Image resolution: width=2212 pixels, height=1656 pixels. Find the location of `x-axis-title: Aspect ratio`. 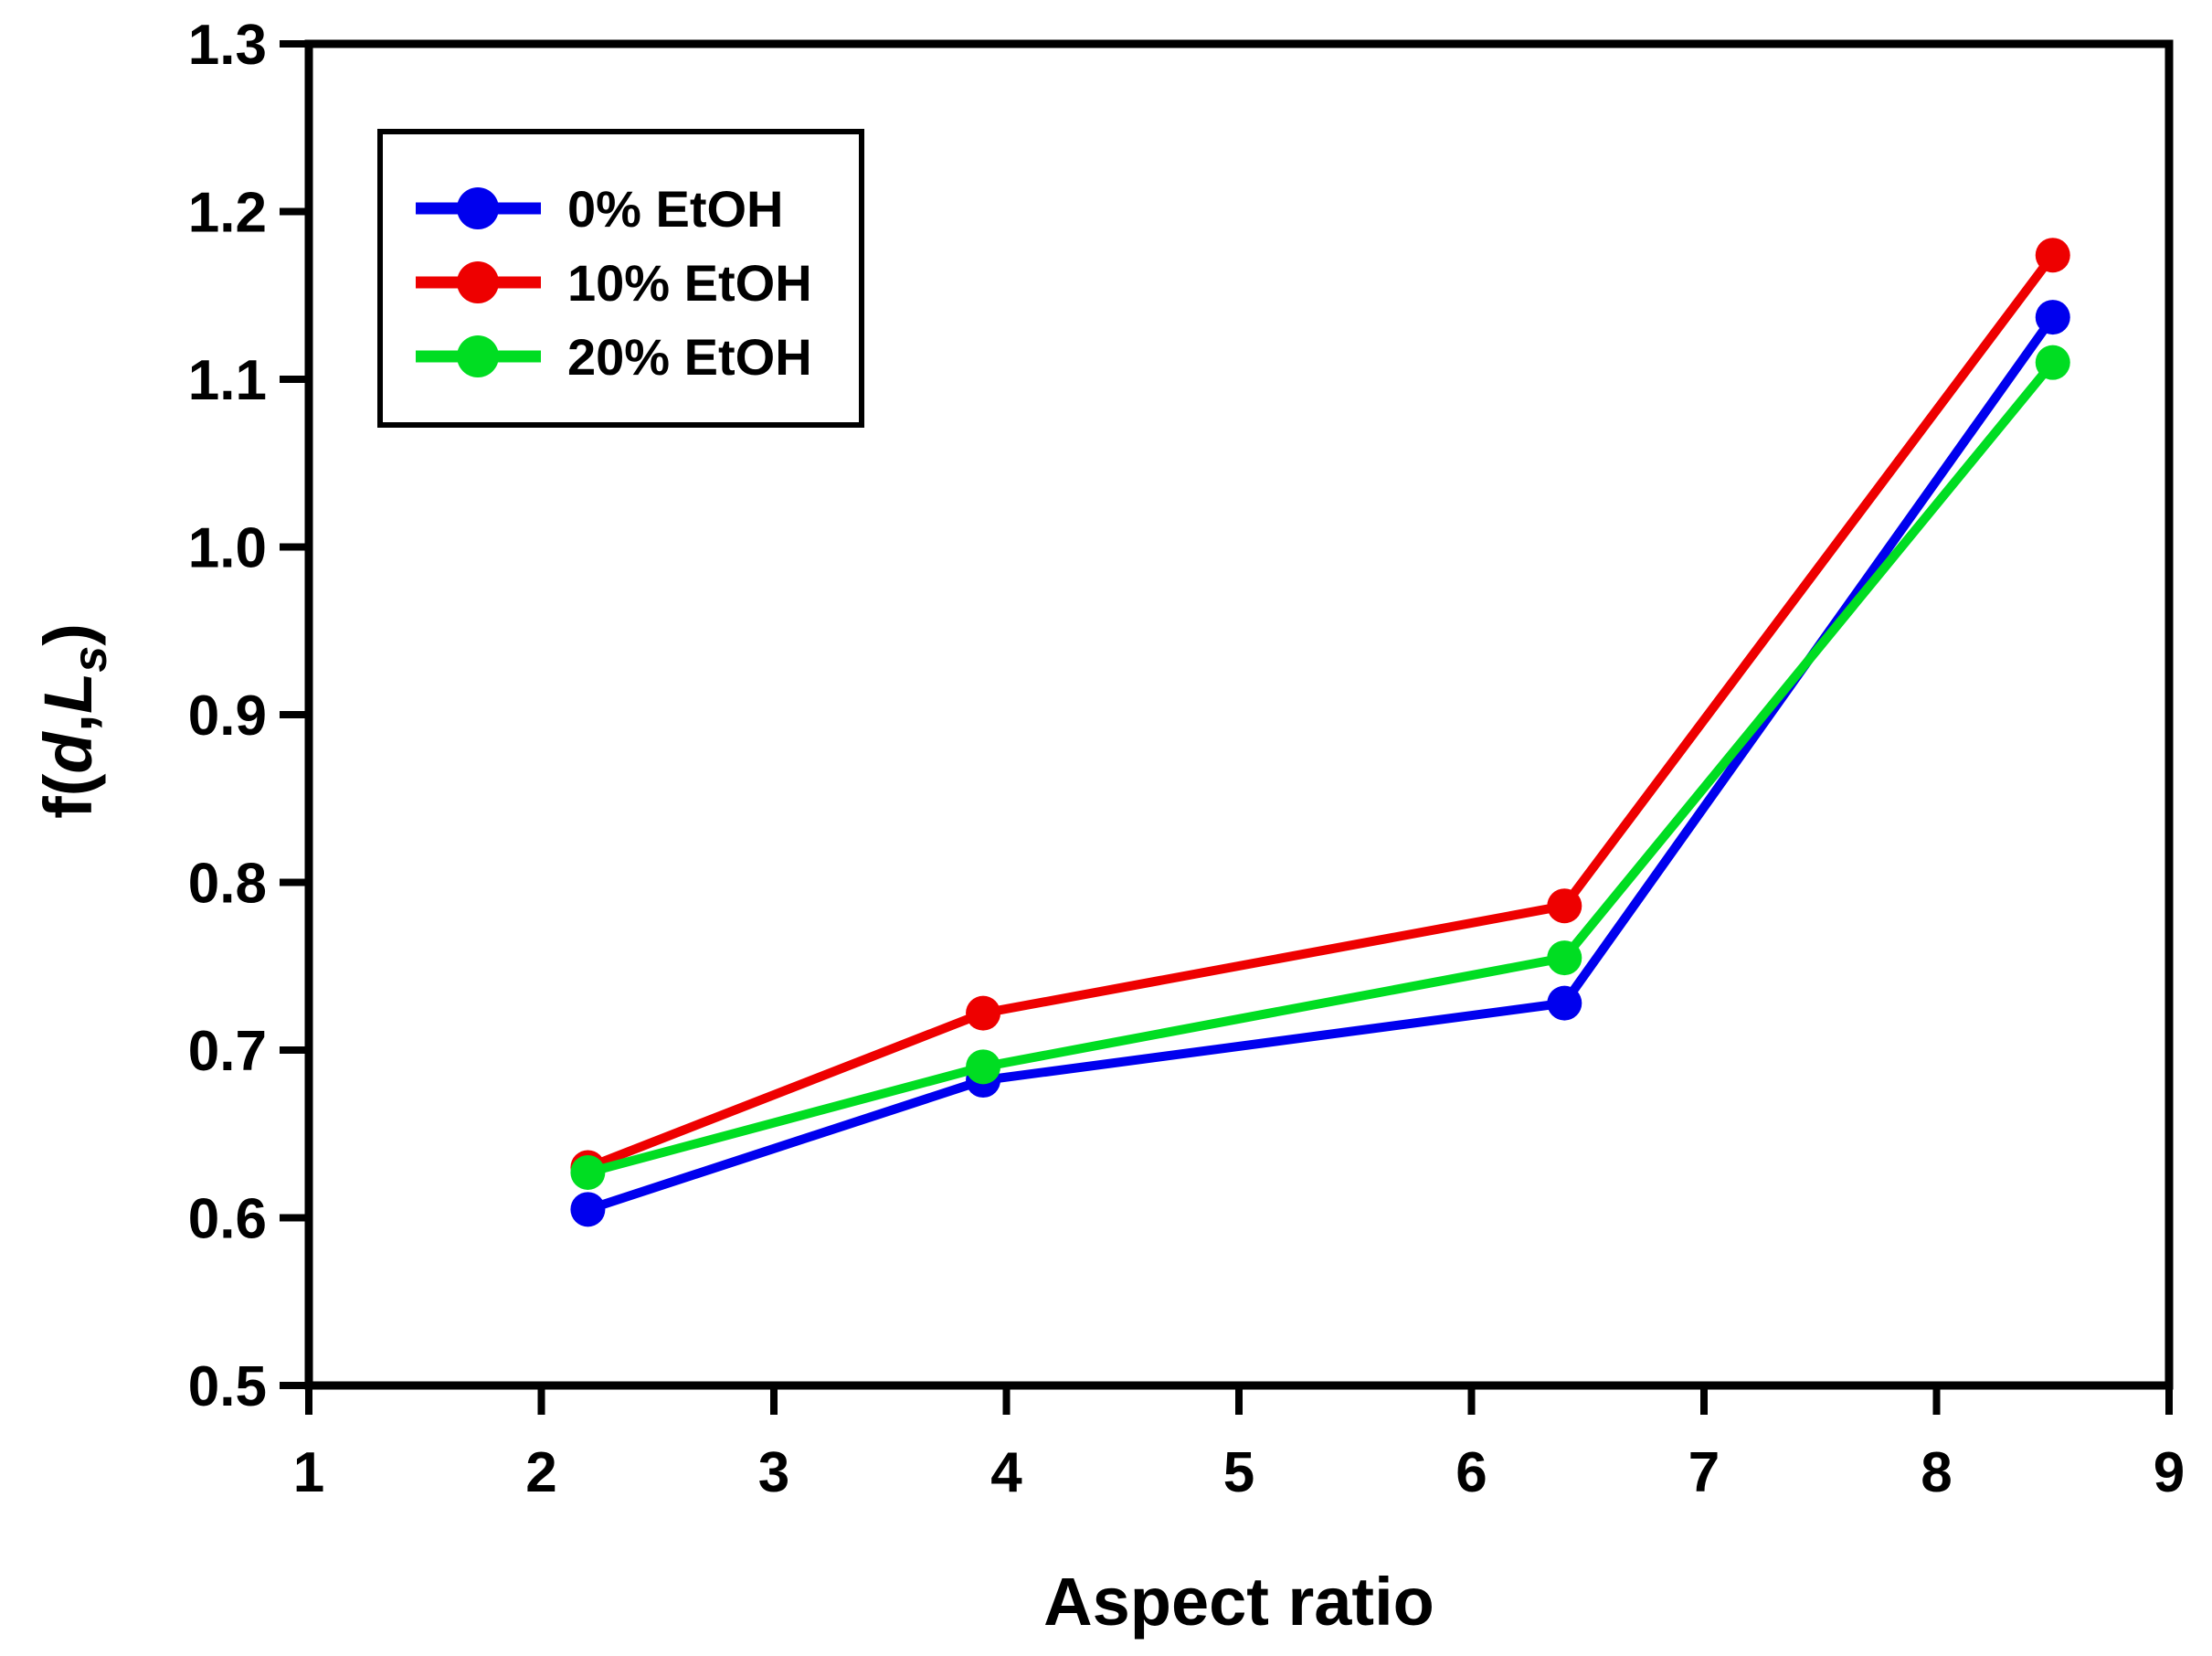

x-axis-title: Aspect ratio is located at coordinates (1238, 1602).